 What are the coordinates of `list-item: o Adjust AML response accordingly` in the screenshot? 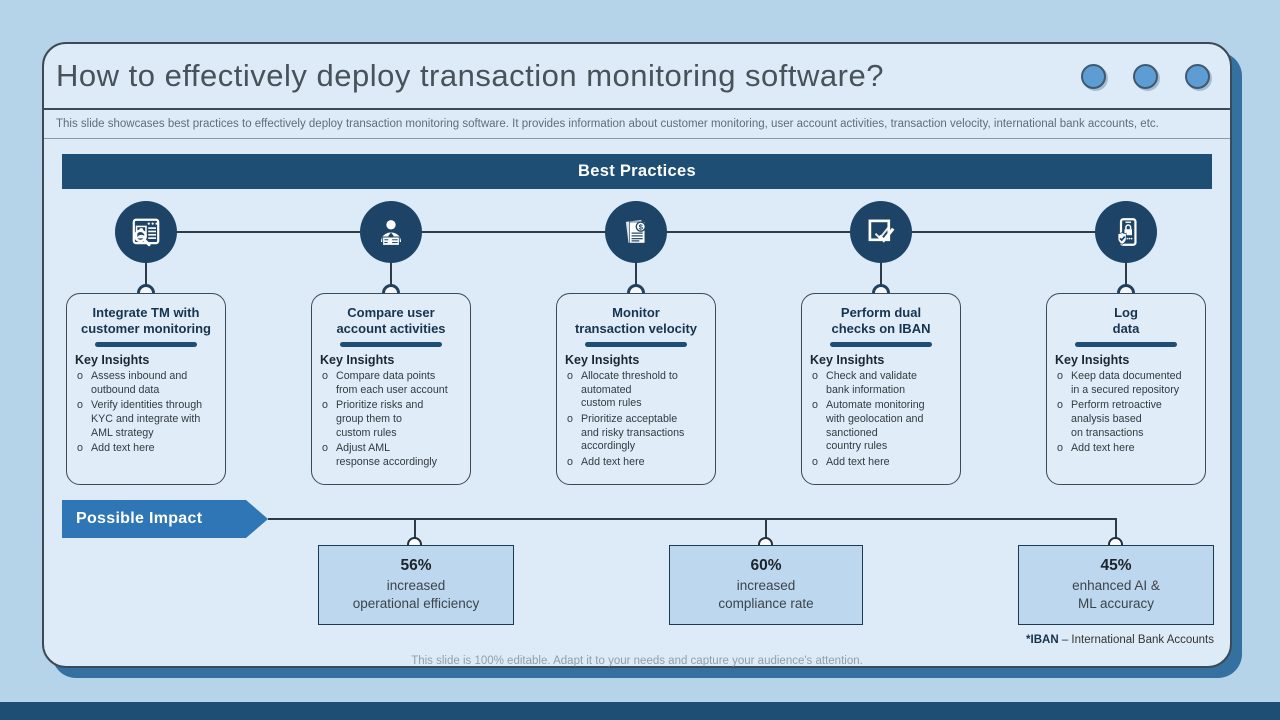 It's located at (391, 455).